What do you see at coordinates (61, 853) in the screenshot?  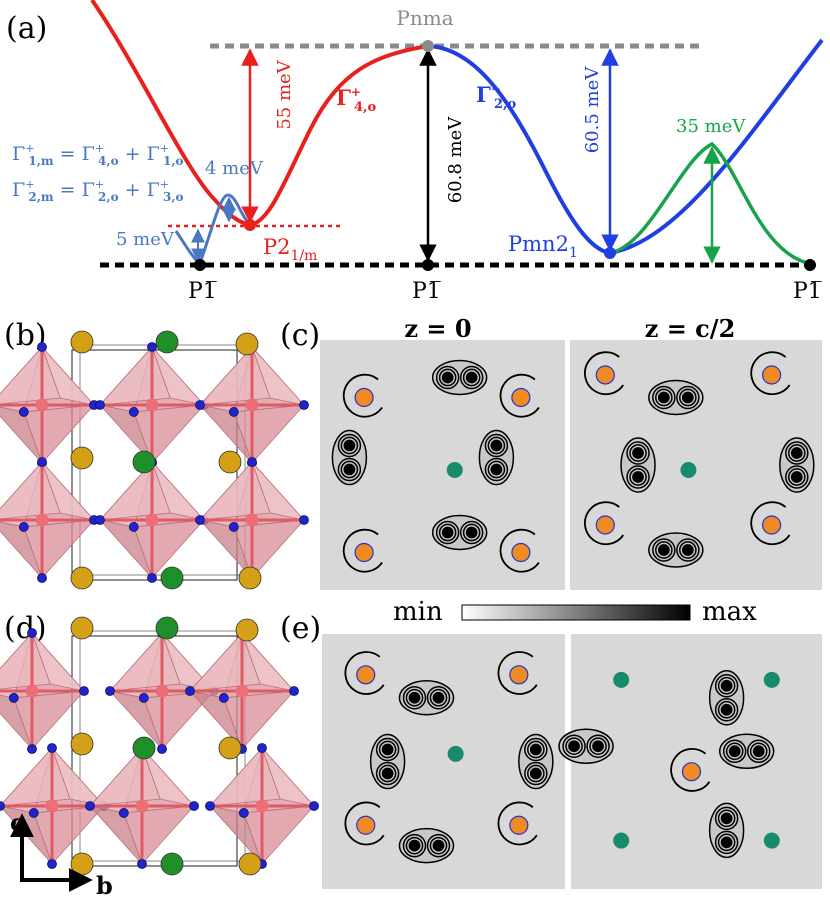 I see `axes-indicator: c b` at bounding box center [61, 853].